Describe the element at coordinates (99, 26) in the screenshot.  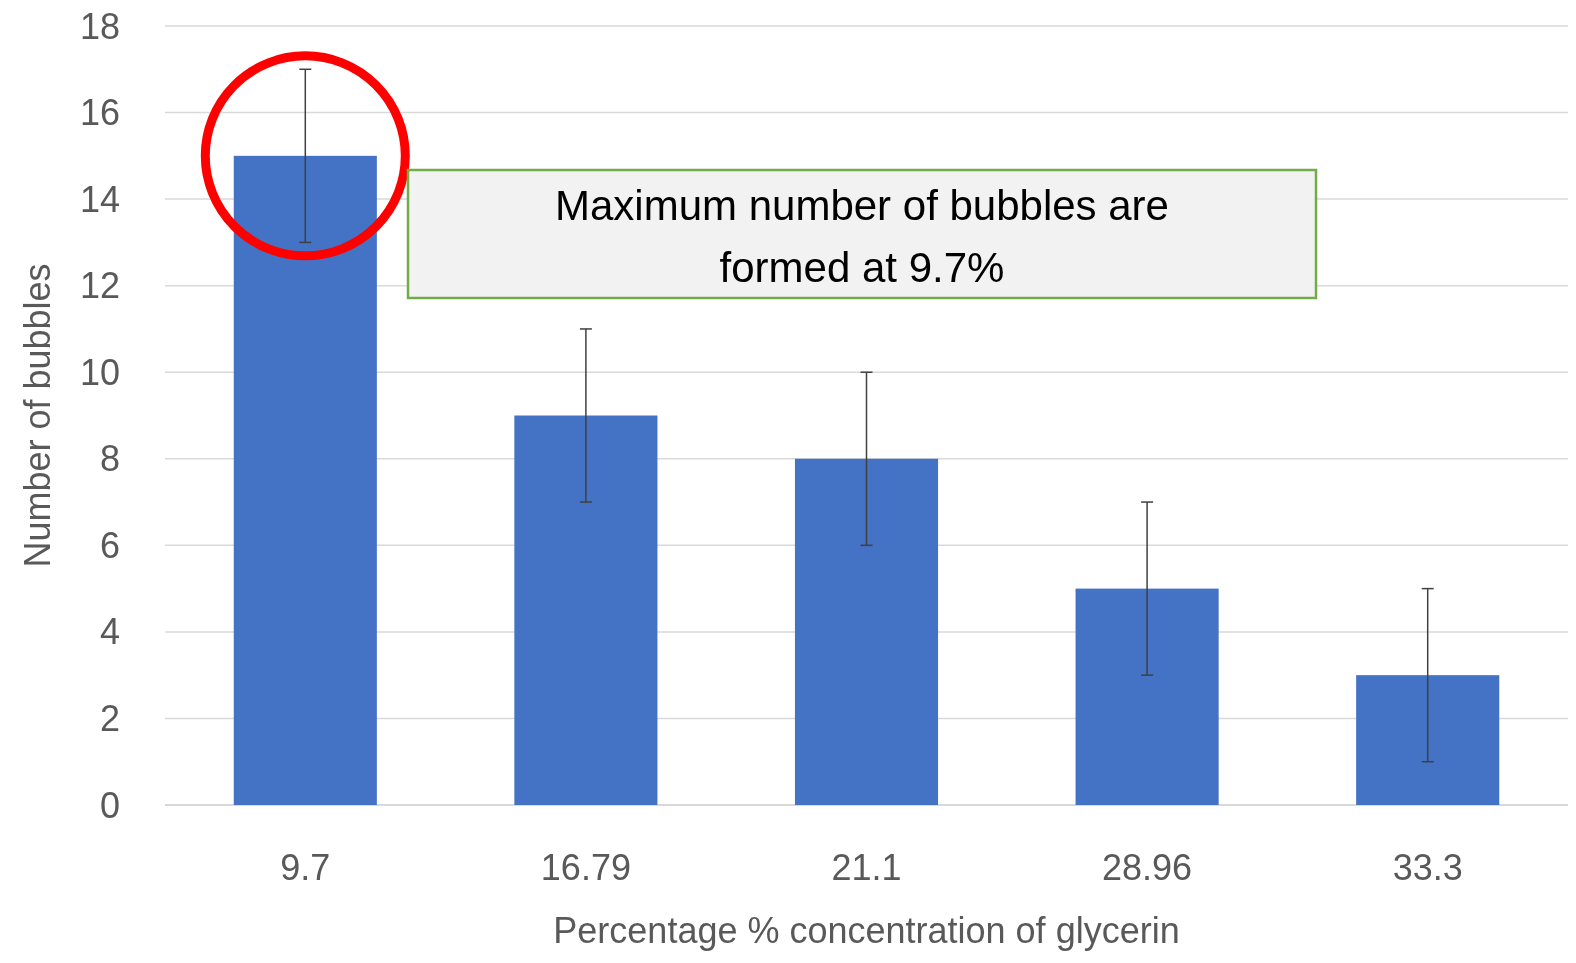
I see `y-tick-label: 18` at that location.